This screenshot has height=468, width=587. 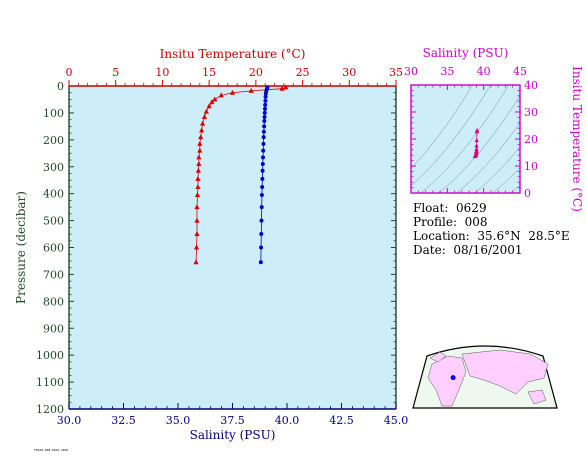 What do you see at coordinates (53, 167) in the screenshot?
I see `pressure-tick-label: 300` at bounding box center [53, 167].